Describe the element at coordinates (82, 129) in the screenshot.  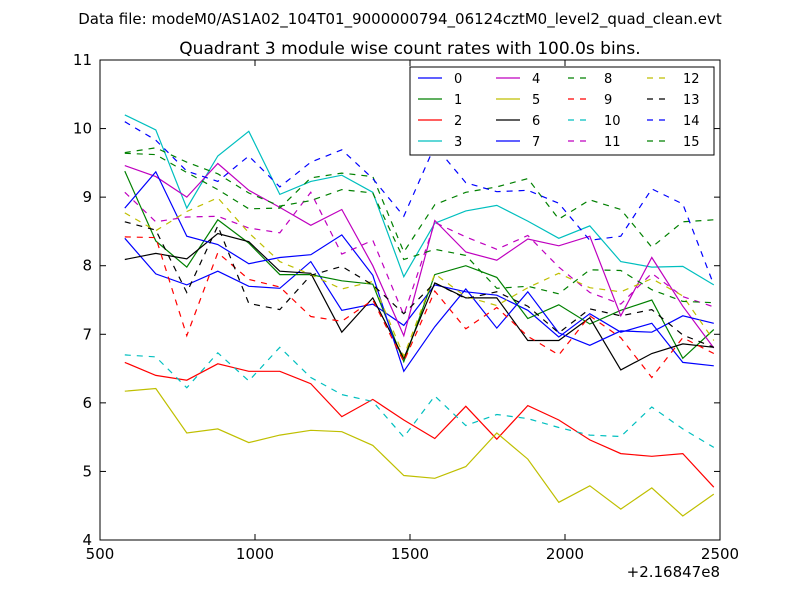
I see `y-tick-label: 10` at that location.